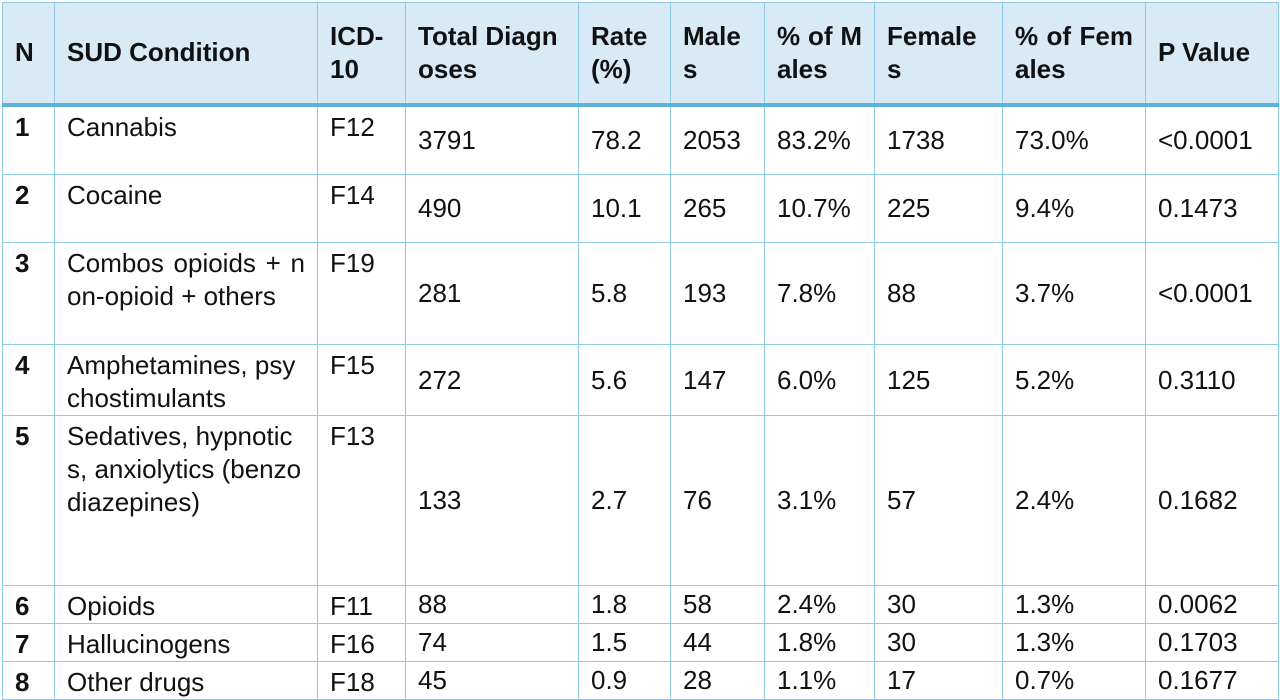 This screenshot has height=700, width=1280. What do you see at coordinates (492, 500) in the screenshot?
I see `cell-total: 133` at bounding box center [492, 500].